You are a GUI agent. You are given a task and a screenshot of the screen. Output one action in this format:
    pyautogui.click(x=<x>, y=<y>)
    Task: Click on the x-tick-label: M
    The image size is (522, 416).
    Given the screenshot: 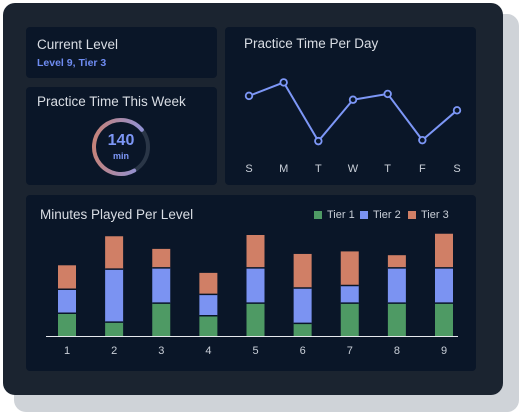 What is the action you would take?
    pyautogui.click(x=283, y=169)
    